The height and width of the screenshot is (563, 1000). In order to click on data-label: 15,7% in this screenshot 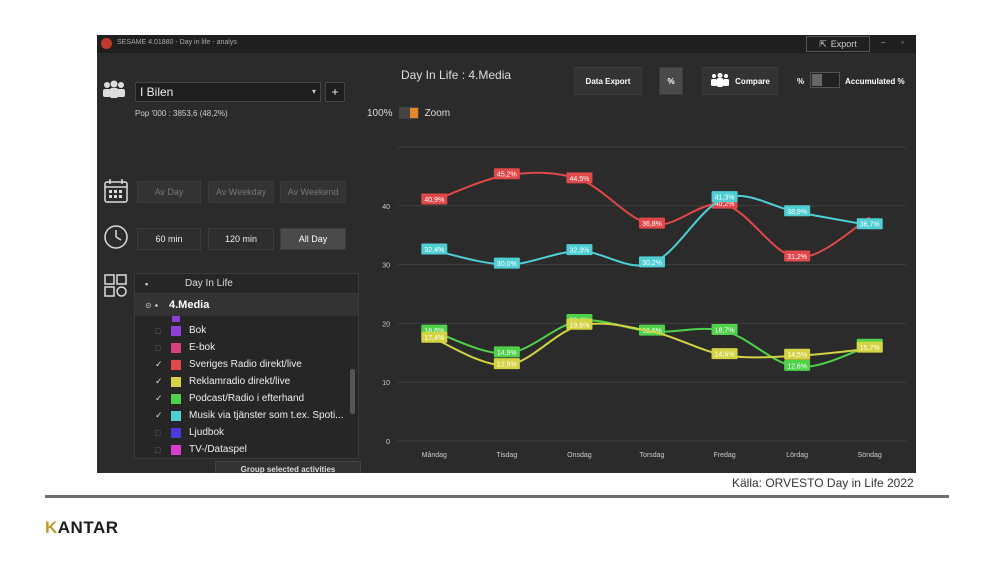, I will do `click(870, 348)`.